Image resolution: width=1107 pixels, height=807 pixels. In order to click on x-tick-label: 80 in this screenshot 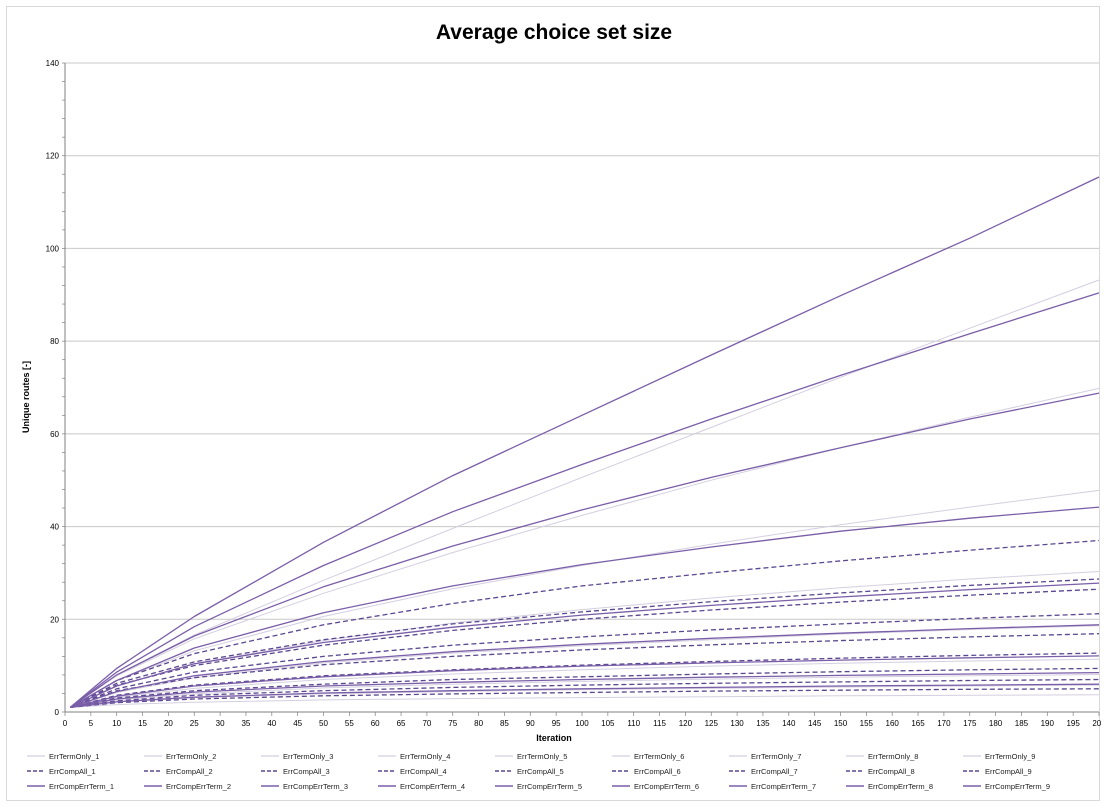, I will do `click(478, 723)`.